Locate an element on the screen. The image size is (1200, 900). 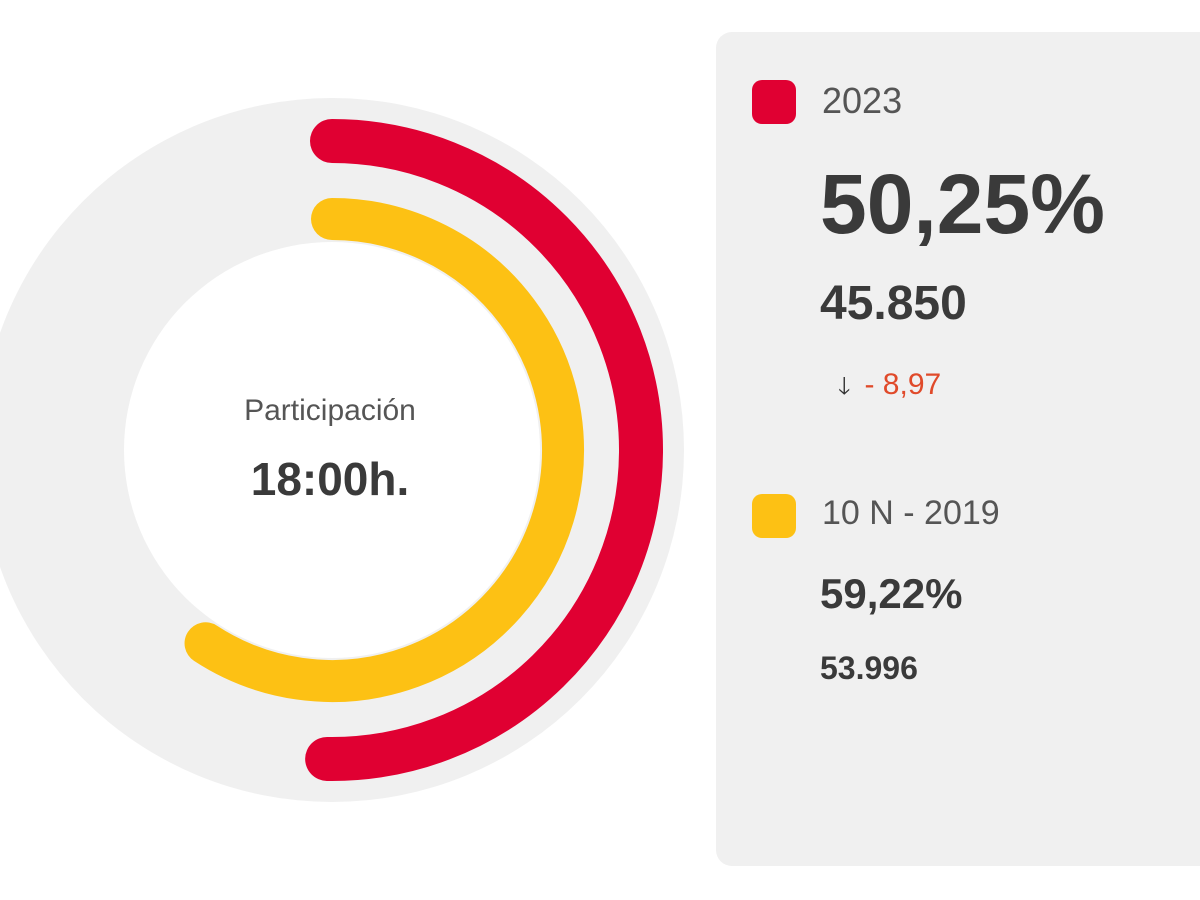
legend-label-2019: 10 N - 2019 is located at coordinates (911, 513).